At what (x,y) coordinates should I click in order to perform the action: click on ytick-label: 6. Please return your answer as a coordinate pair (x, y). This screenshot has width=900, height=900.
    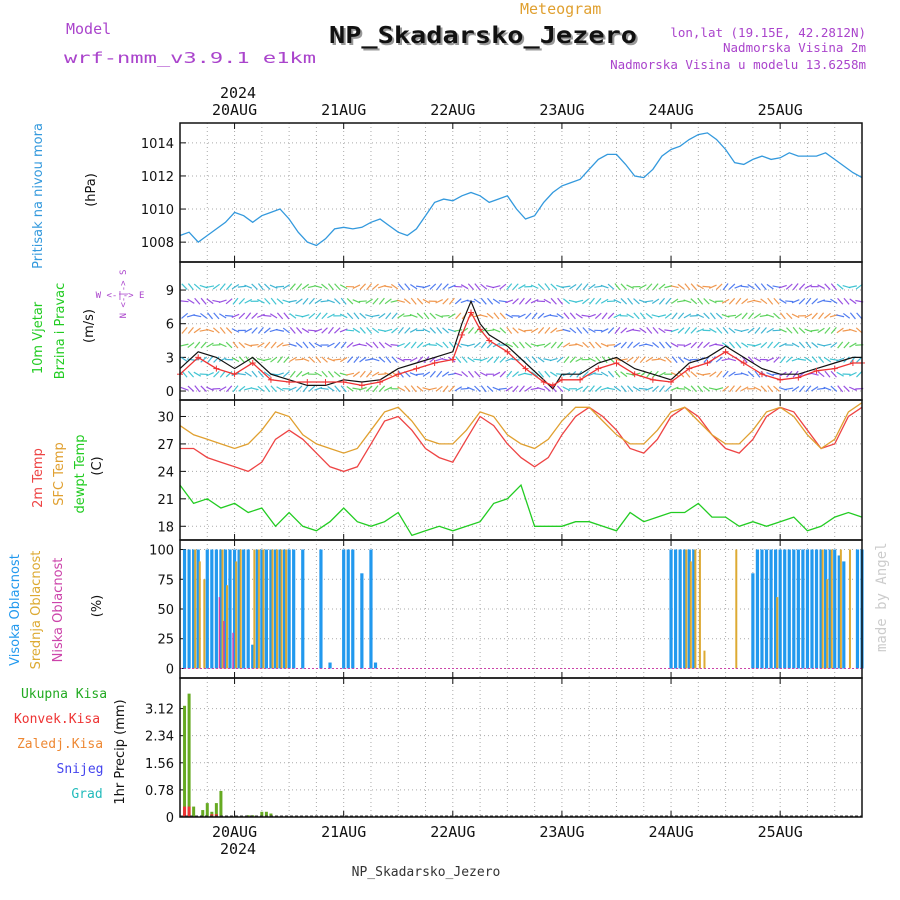
    Looking at the image, I should click on (170, 325).